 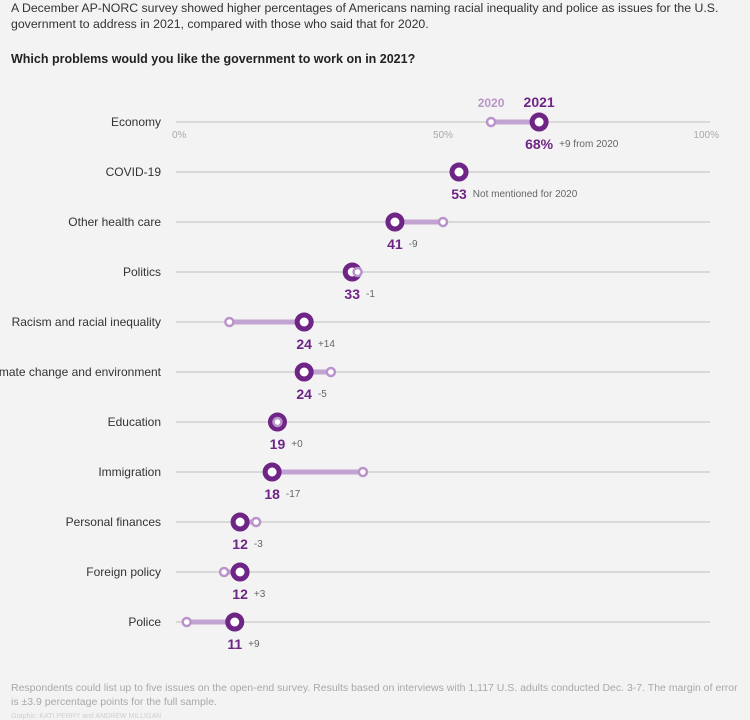 What do you see at coordinates (589, 144) in the screenshot?
I see `change-label: +9 from 2020` at bounding box center [589, 144].